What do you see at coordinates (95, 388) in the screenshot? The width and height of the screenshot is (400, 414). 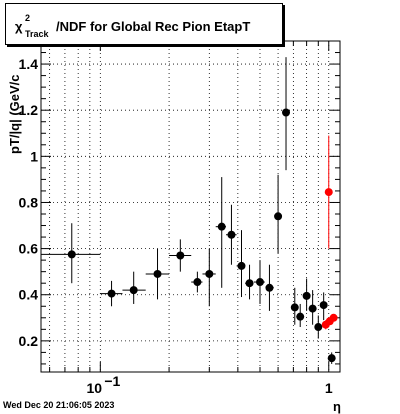 I see `x-tick-label: 10` at bounding box center [95, 388].